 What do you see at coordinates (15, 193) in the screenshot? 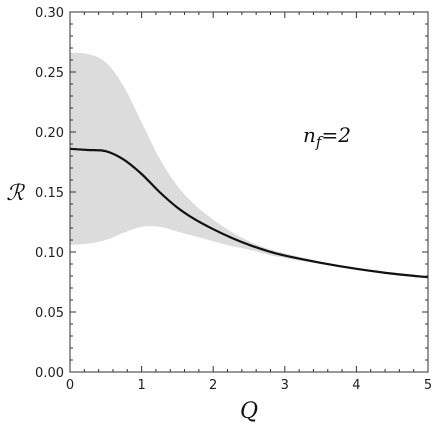
I see `y-axis-label: ℛ` at bounding box center [15, 193].